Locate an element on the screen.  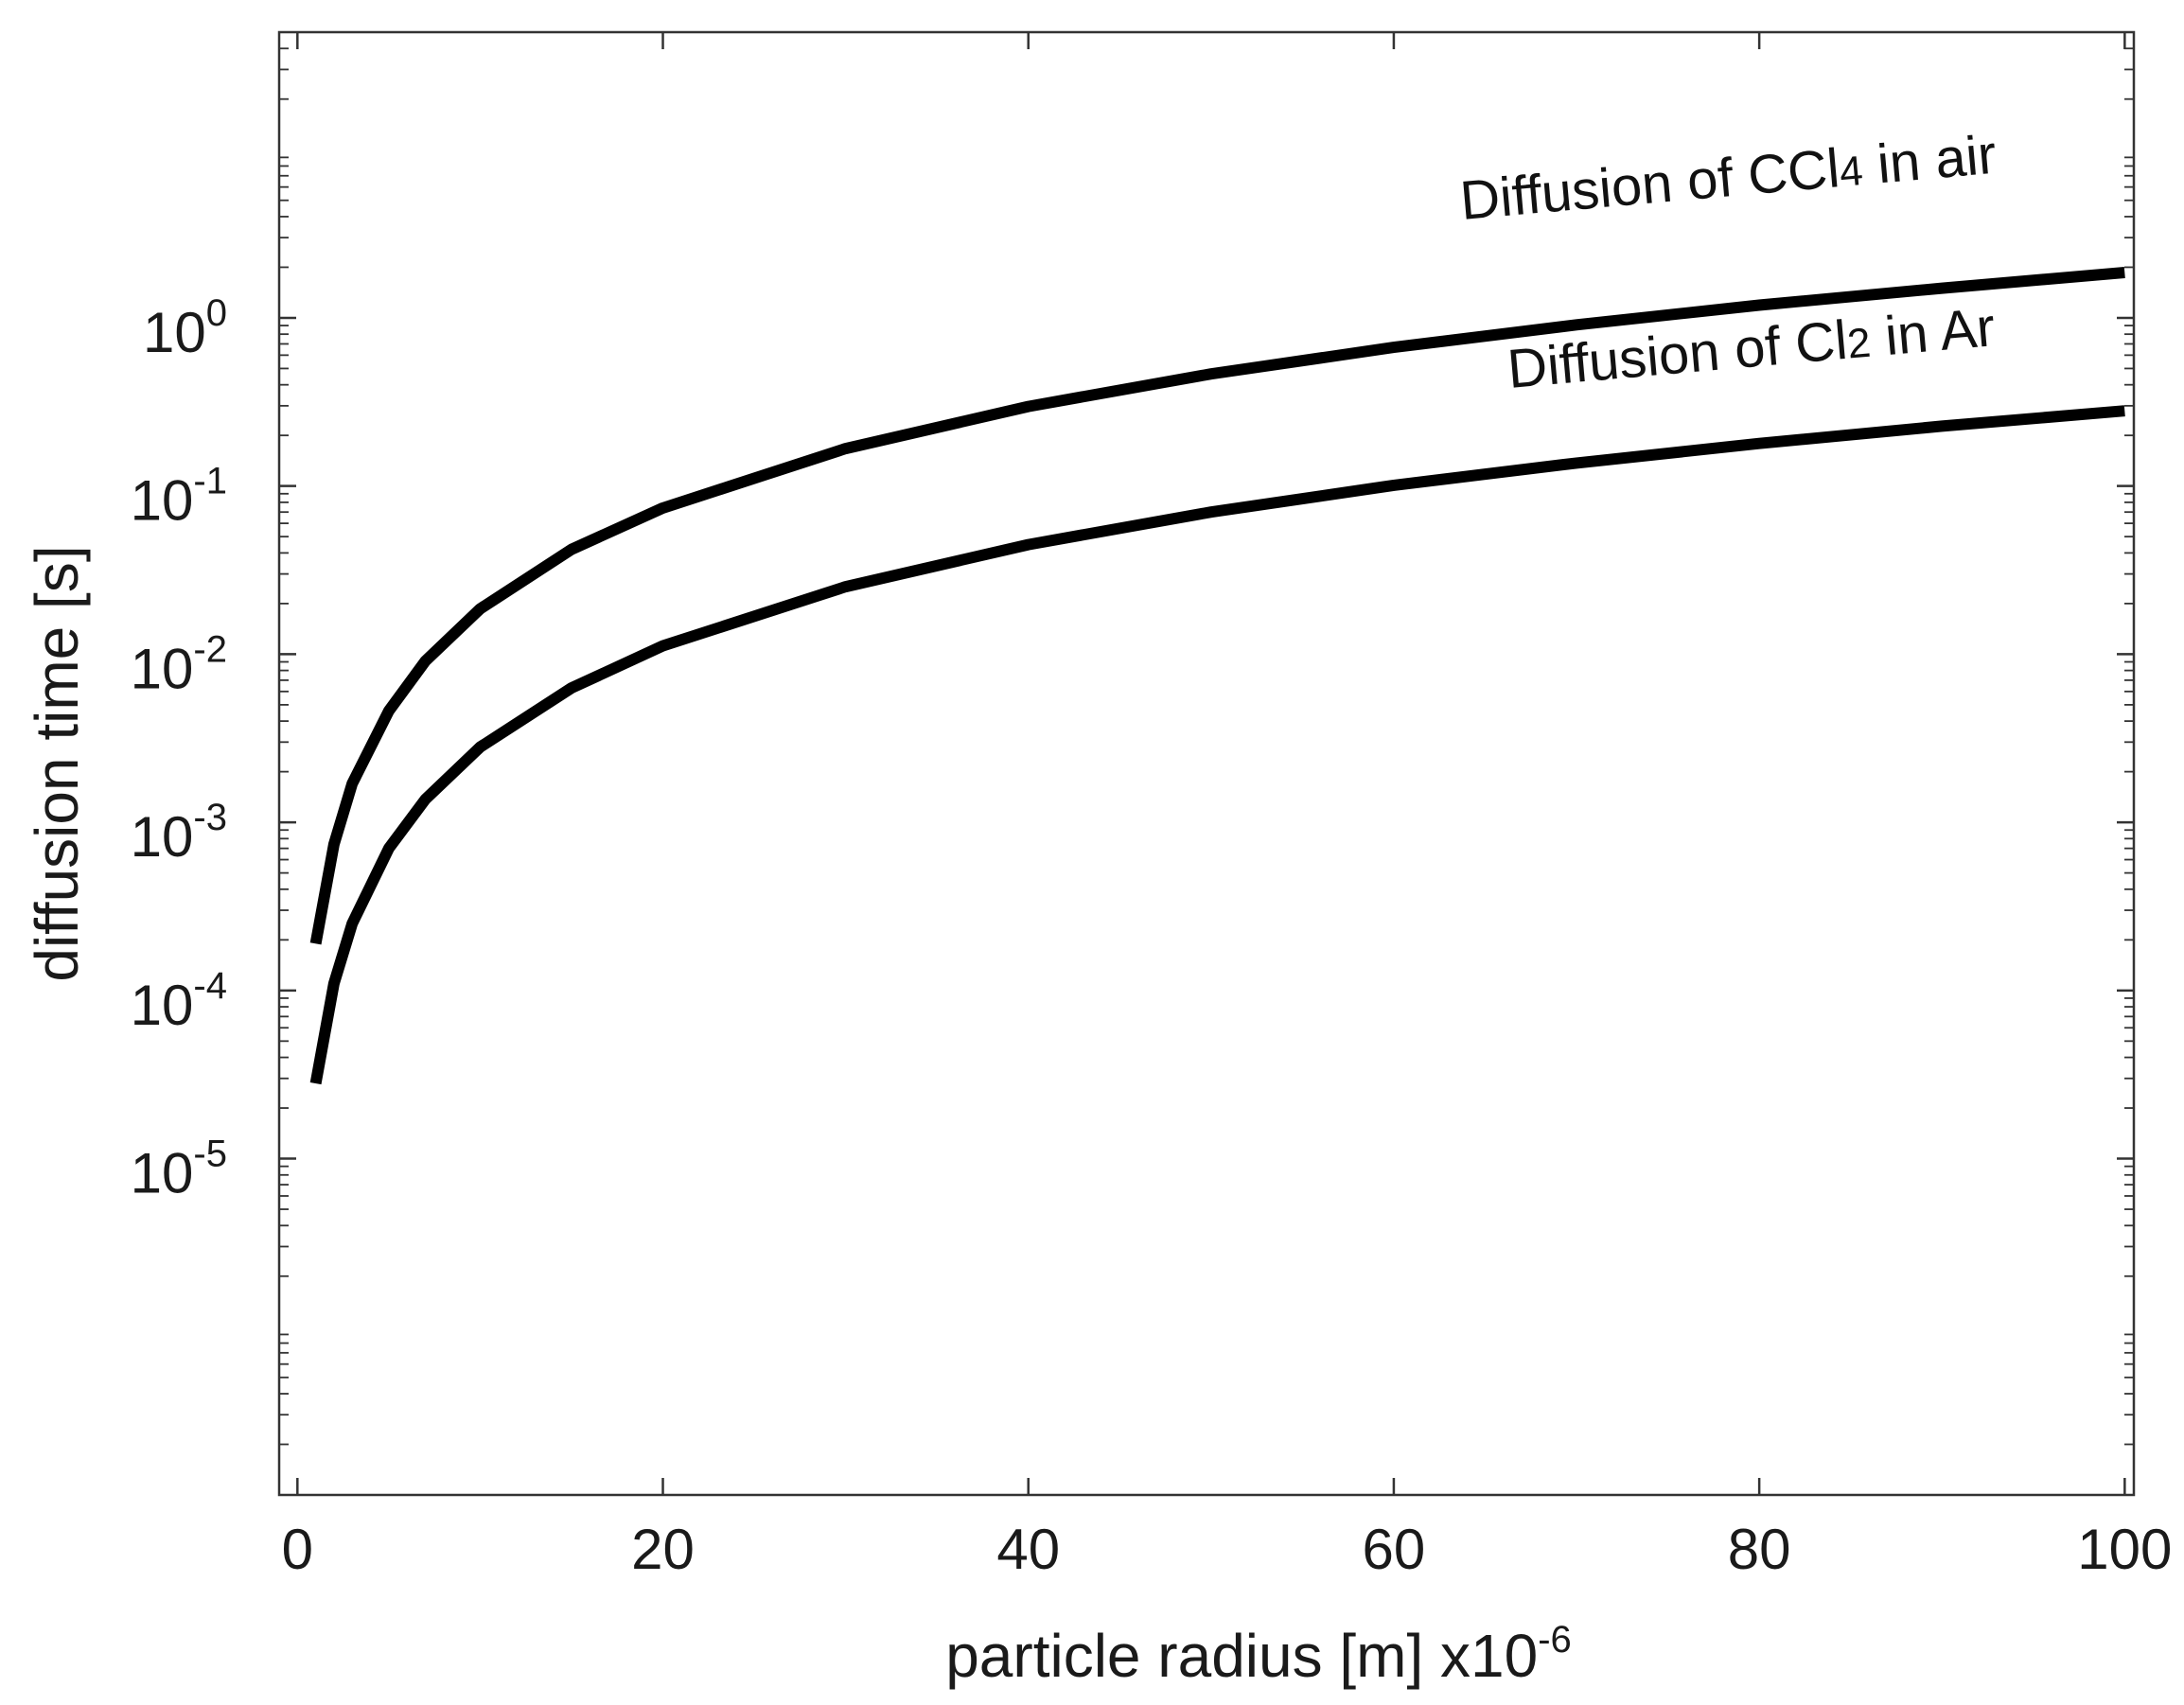
x-tick-label-2: 40 is located at coordinates (1028, 1550).